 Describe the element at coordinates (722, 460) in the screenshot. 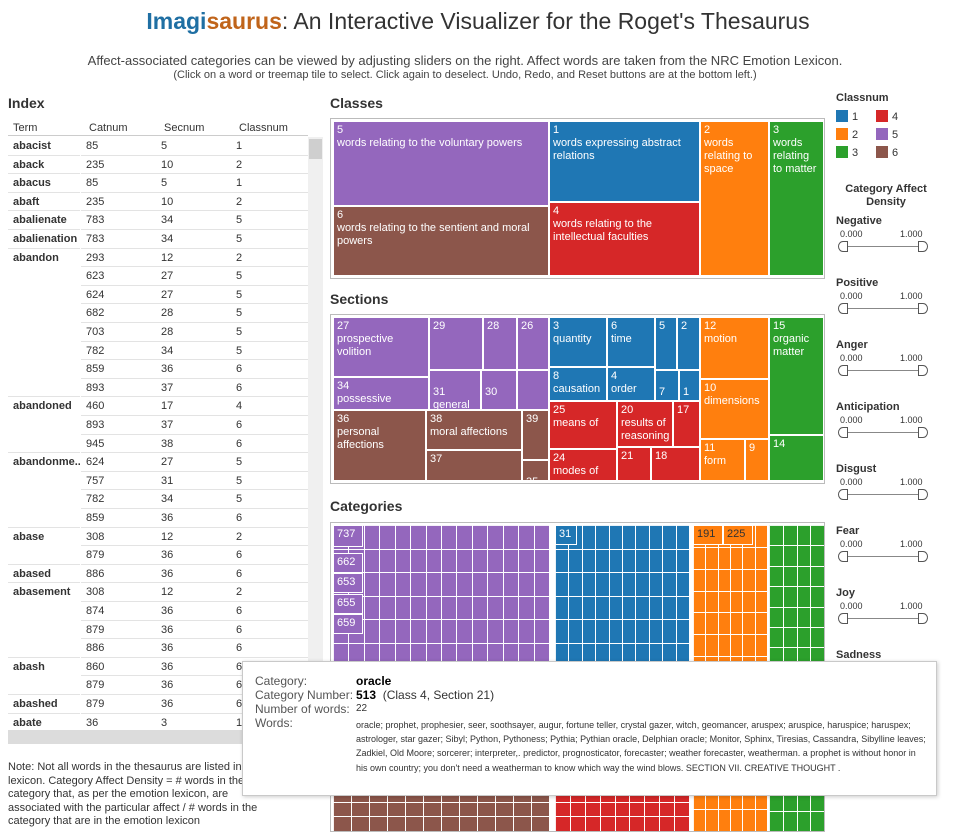

I see `section-tile-11: 11 form` at that location.